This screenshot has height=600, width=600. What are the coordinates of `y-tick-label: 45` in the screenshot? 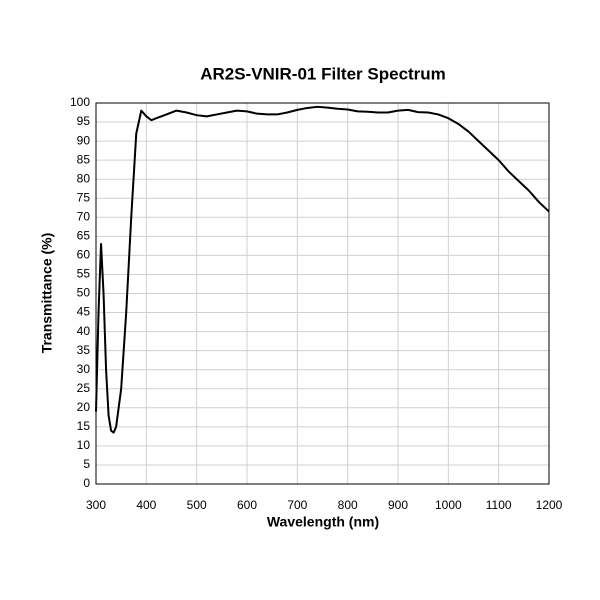 It's located at (84, 312).